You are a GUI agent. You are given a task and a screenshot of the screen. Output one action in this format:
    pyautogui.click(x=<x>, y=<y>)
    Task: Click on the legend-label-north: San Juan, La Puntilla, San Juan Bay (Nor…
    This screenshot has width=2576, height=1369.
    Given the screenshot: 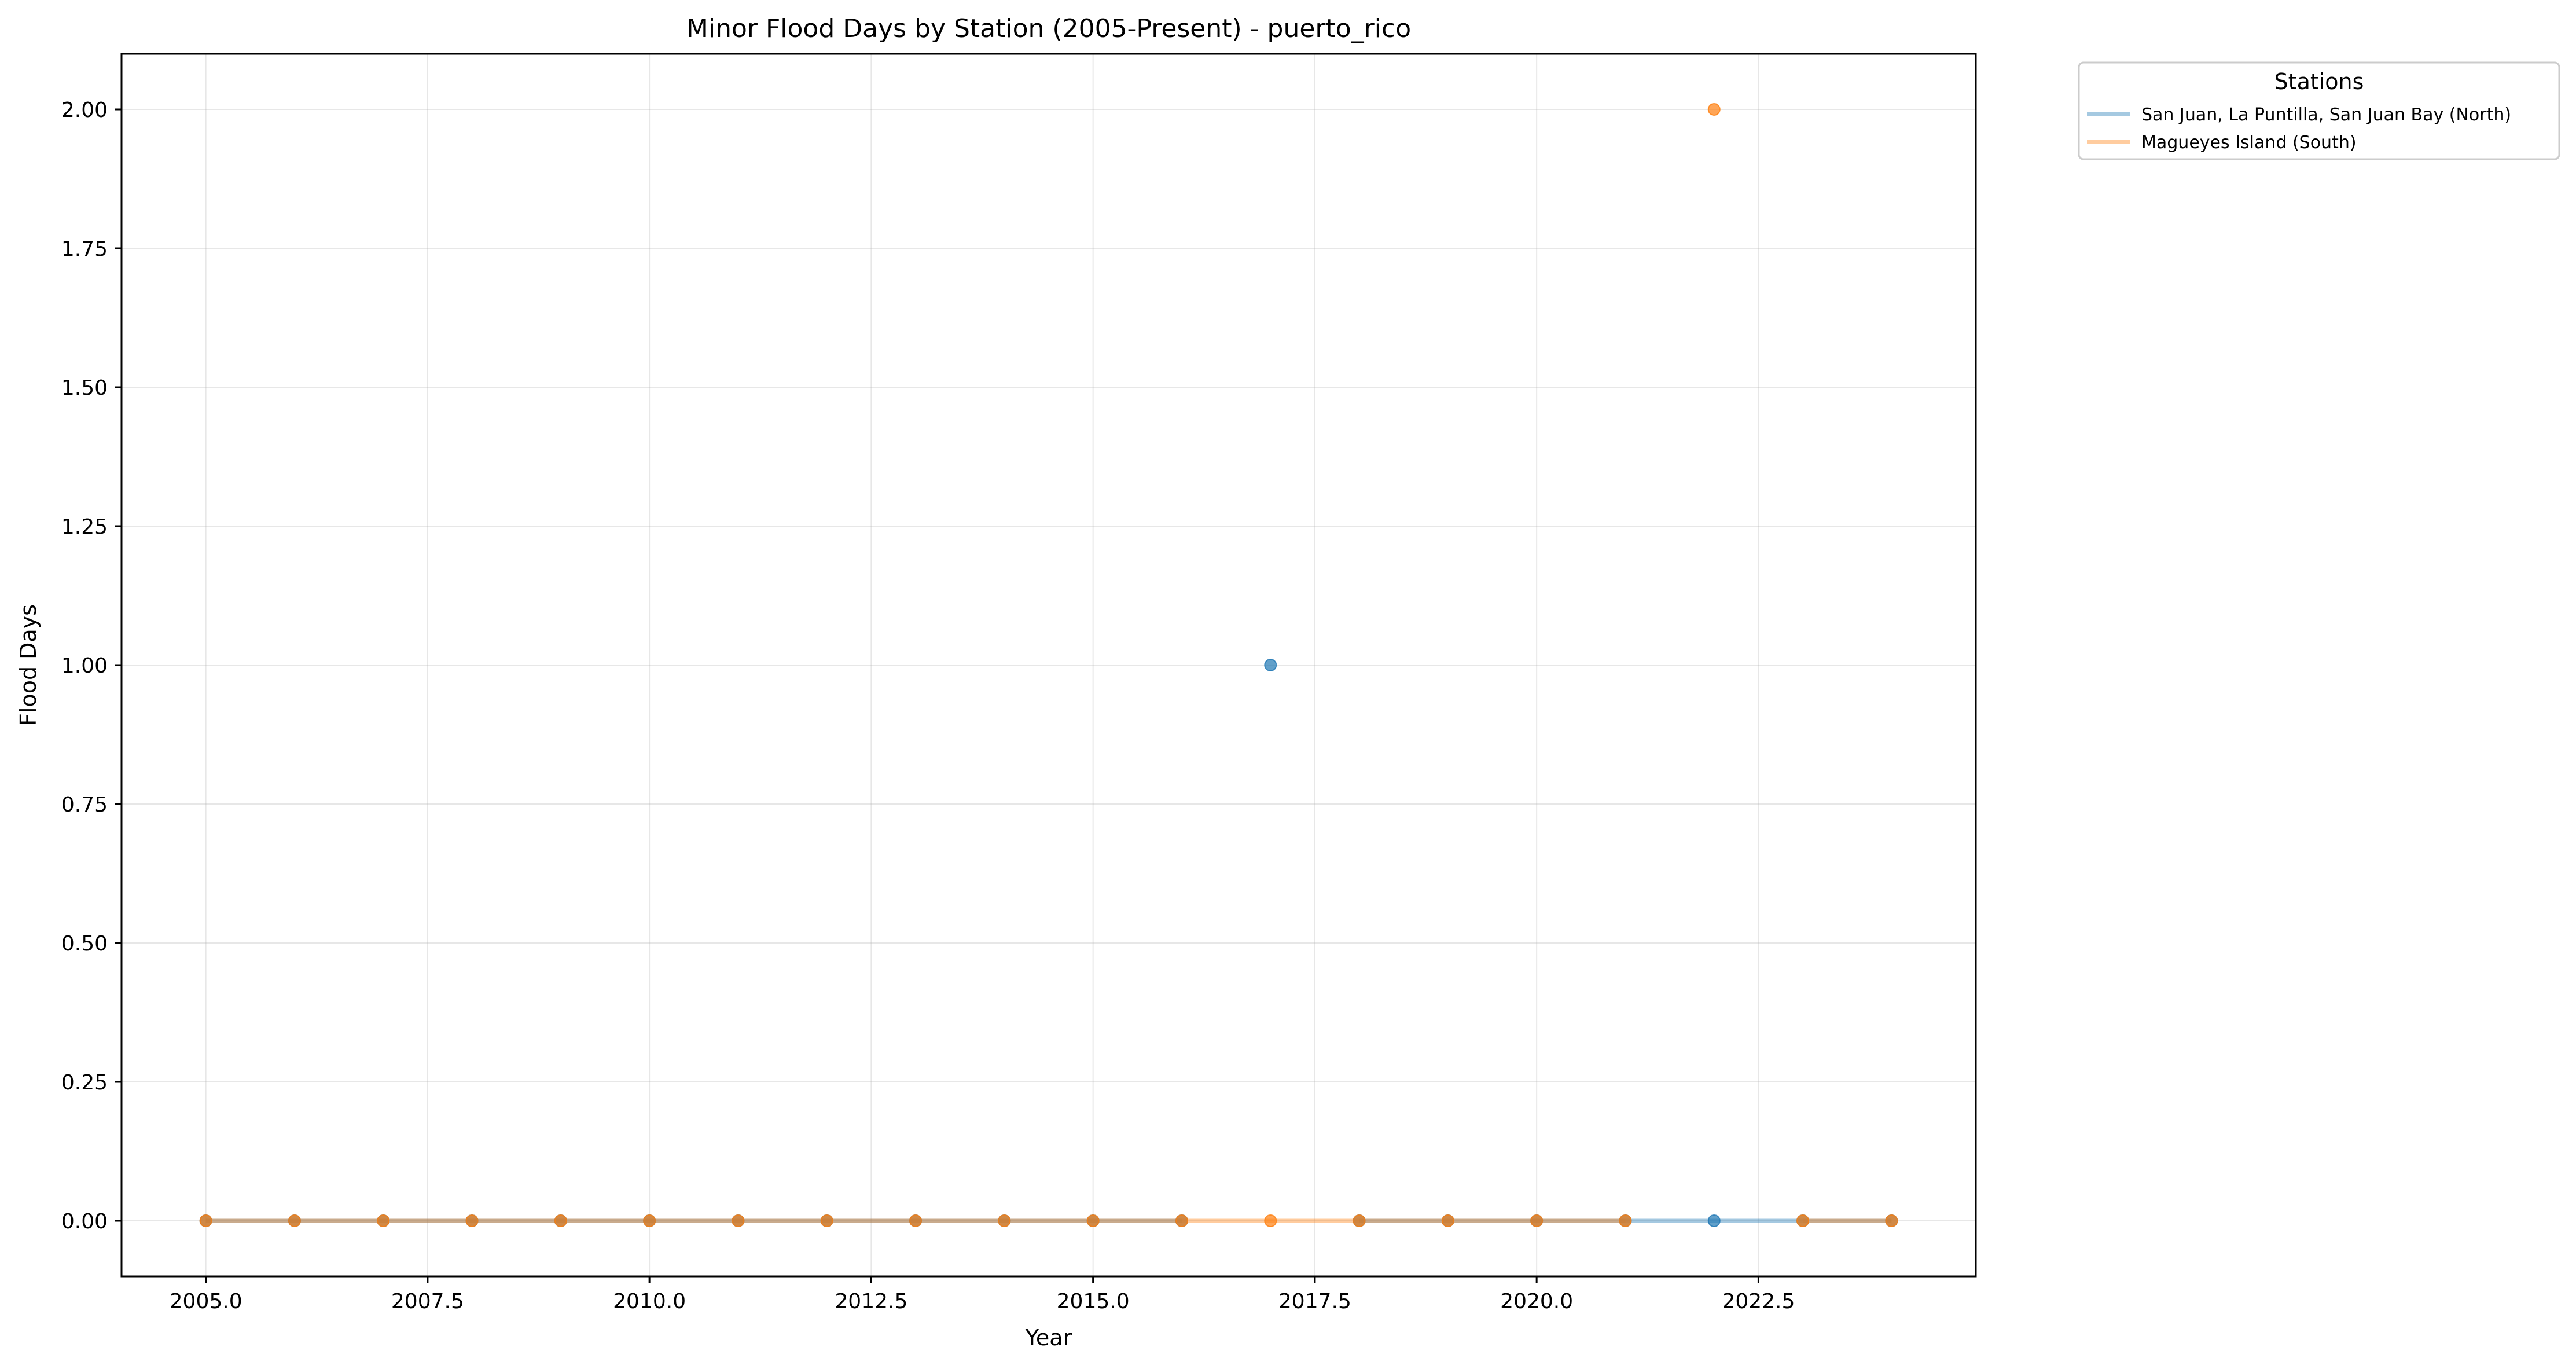 What is the action you would take?
    pyautogui.click(x=2326, y=115)
    